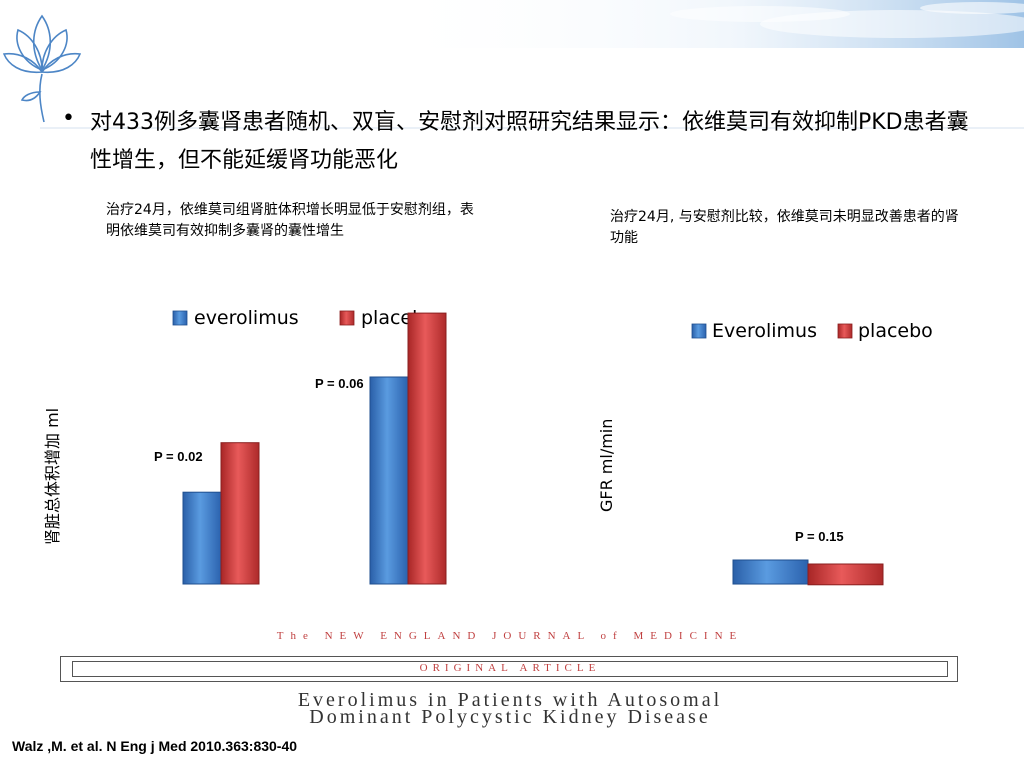 This screenshot has height=768, width=1024. What do you see at coordinates (510, 636) in the screenshot?
I see `nejm-masthead: The NEW ENGLAND JOURNAL of MEDICINE` at bounding box center [510, 636].